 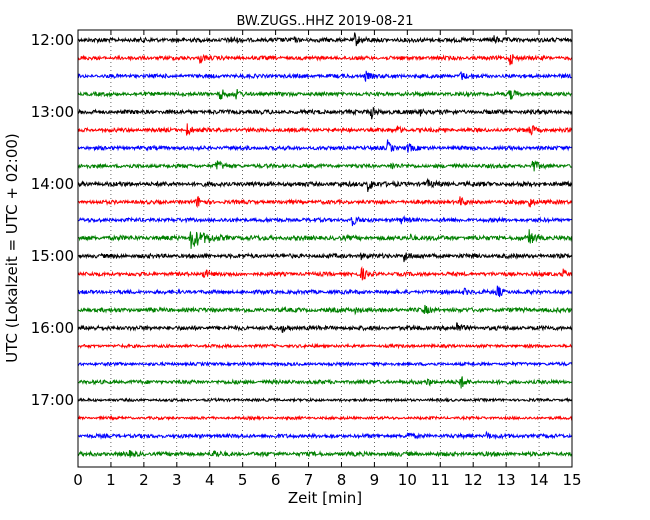 What do you see at coordinates (407, 480) in the screenshot?
I see `x-tick-label-10: 10` at bounding box center [407, 480].